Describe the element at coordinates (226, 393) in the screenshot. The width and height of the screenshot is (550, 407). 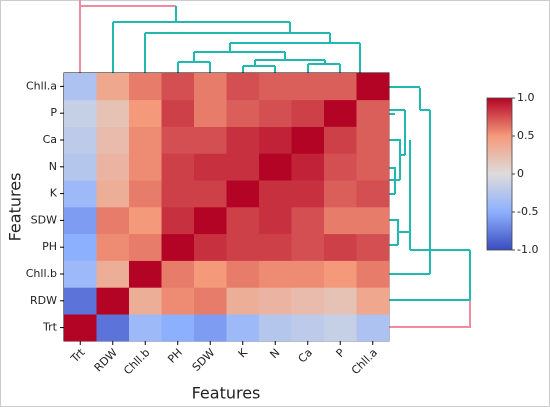
I see `x-axis-title: Features` at that location.